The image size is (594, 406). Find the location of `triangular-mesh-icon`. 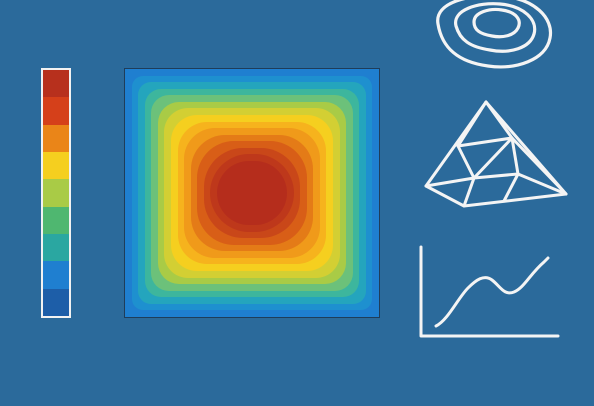

triangular-mesh-icon is located at coordinates (496, 154).